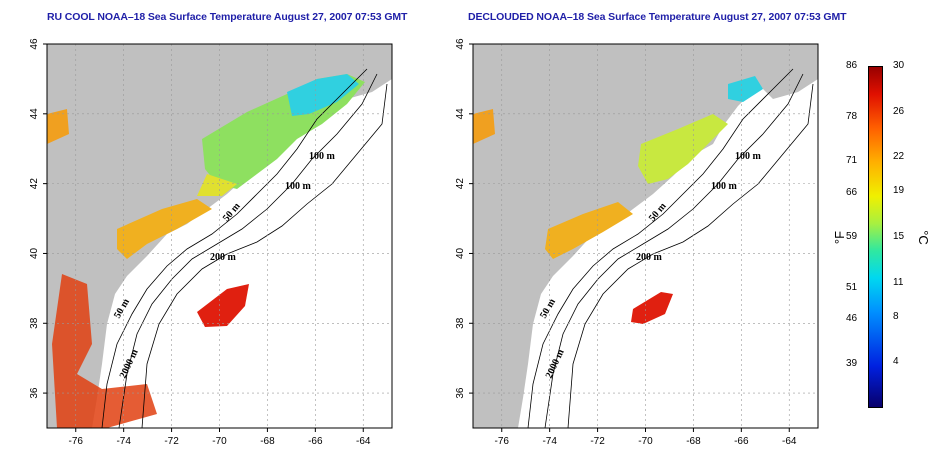 The width and height of the screenshot is (950, 475). Describe the element at coordinates (104, 351) in the screenshot. I see `sst-patch-south` at that location.